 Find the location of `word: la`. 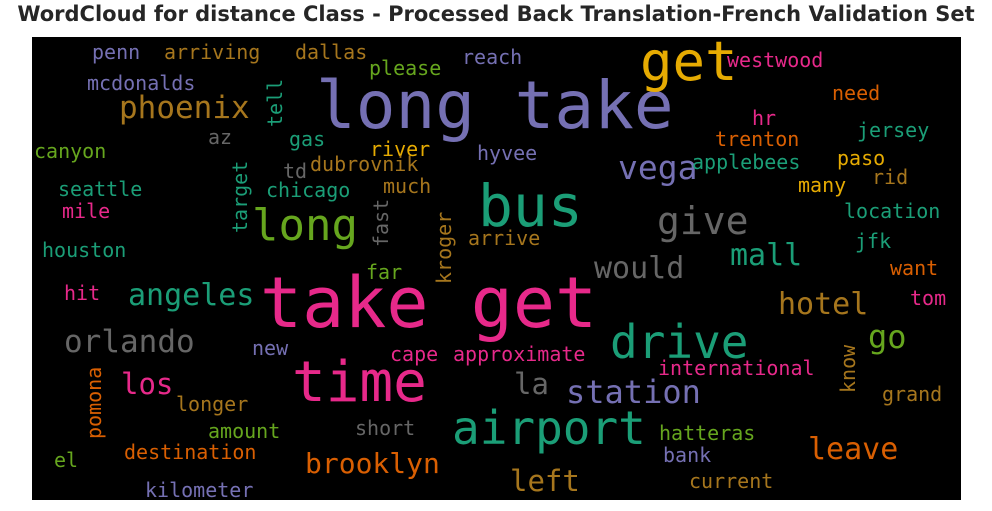

word: la is located at coordinates (531, 384).